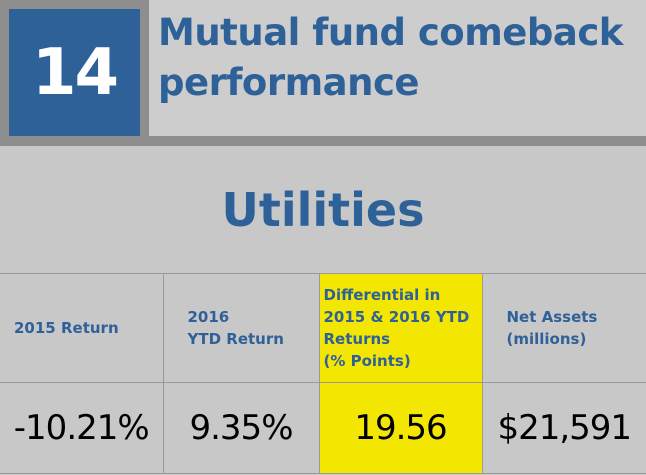 The image size is (646, 475). What do you see at coordinates (563, 428) in the screenshot?
I see `value-net-assets: $21,591` at bounding box center [563, 428].